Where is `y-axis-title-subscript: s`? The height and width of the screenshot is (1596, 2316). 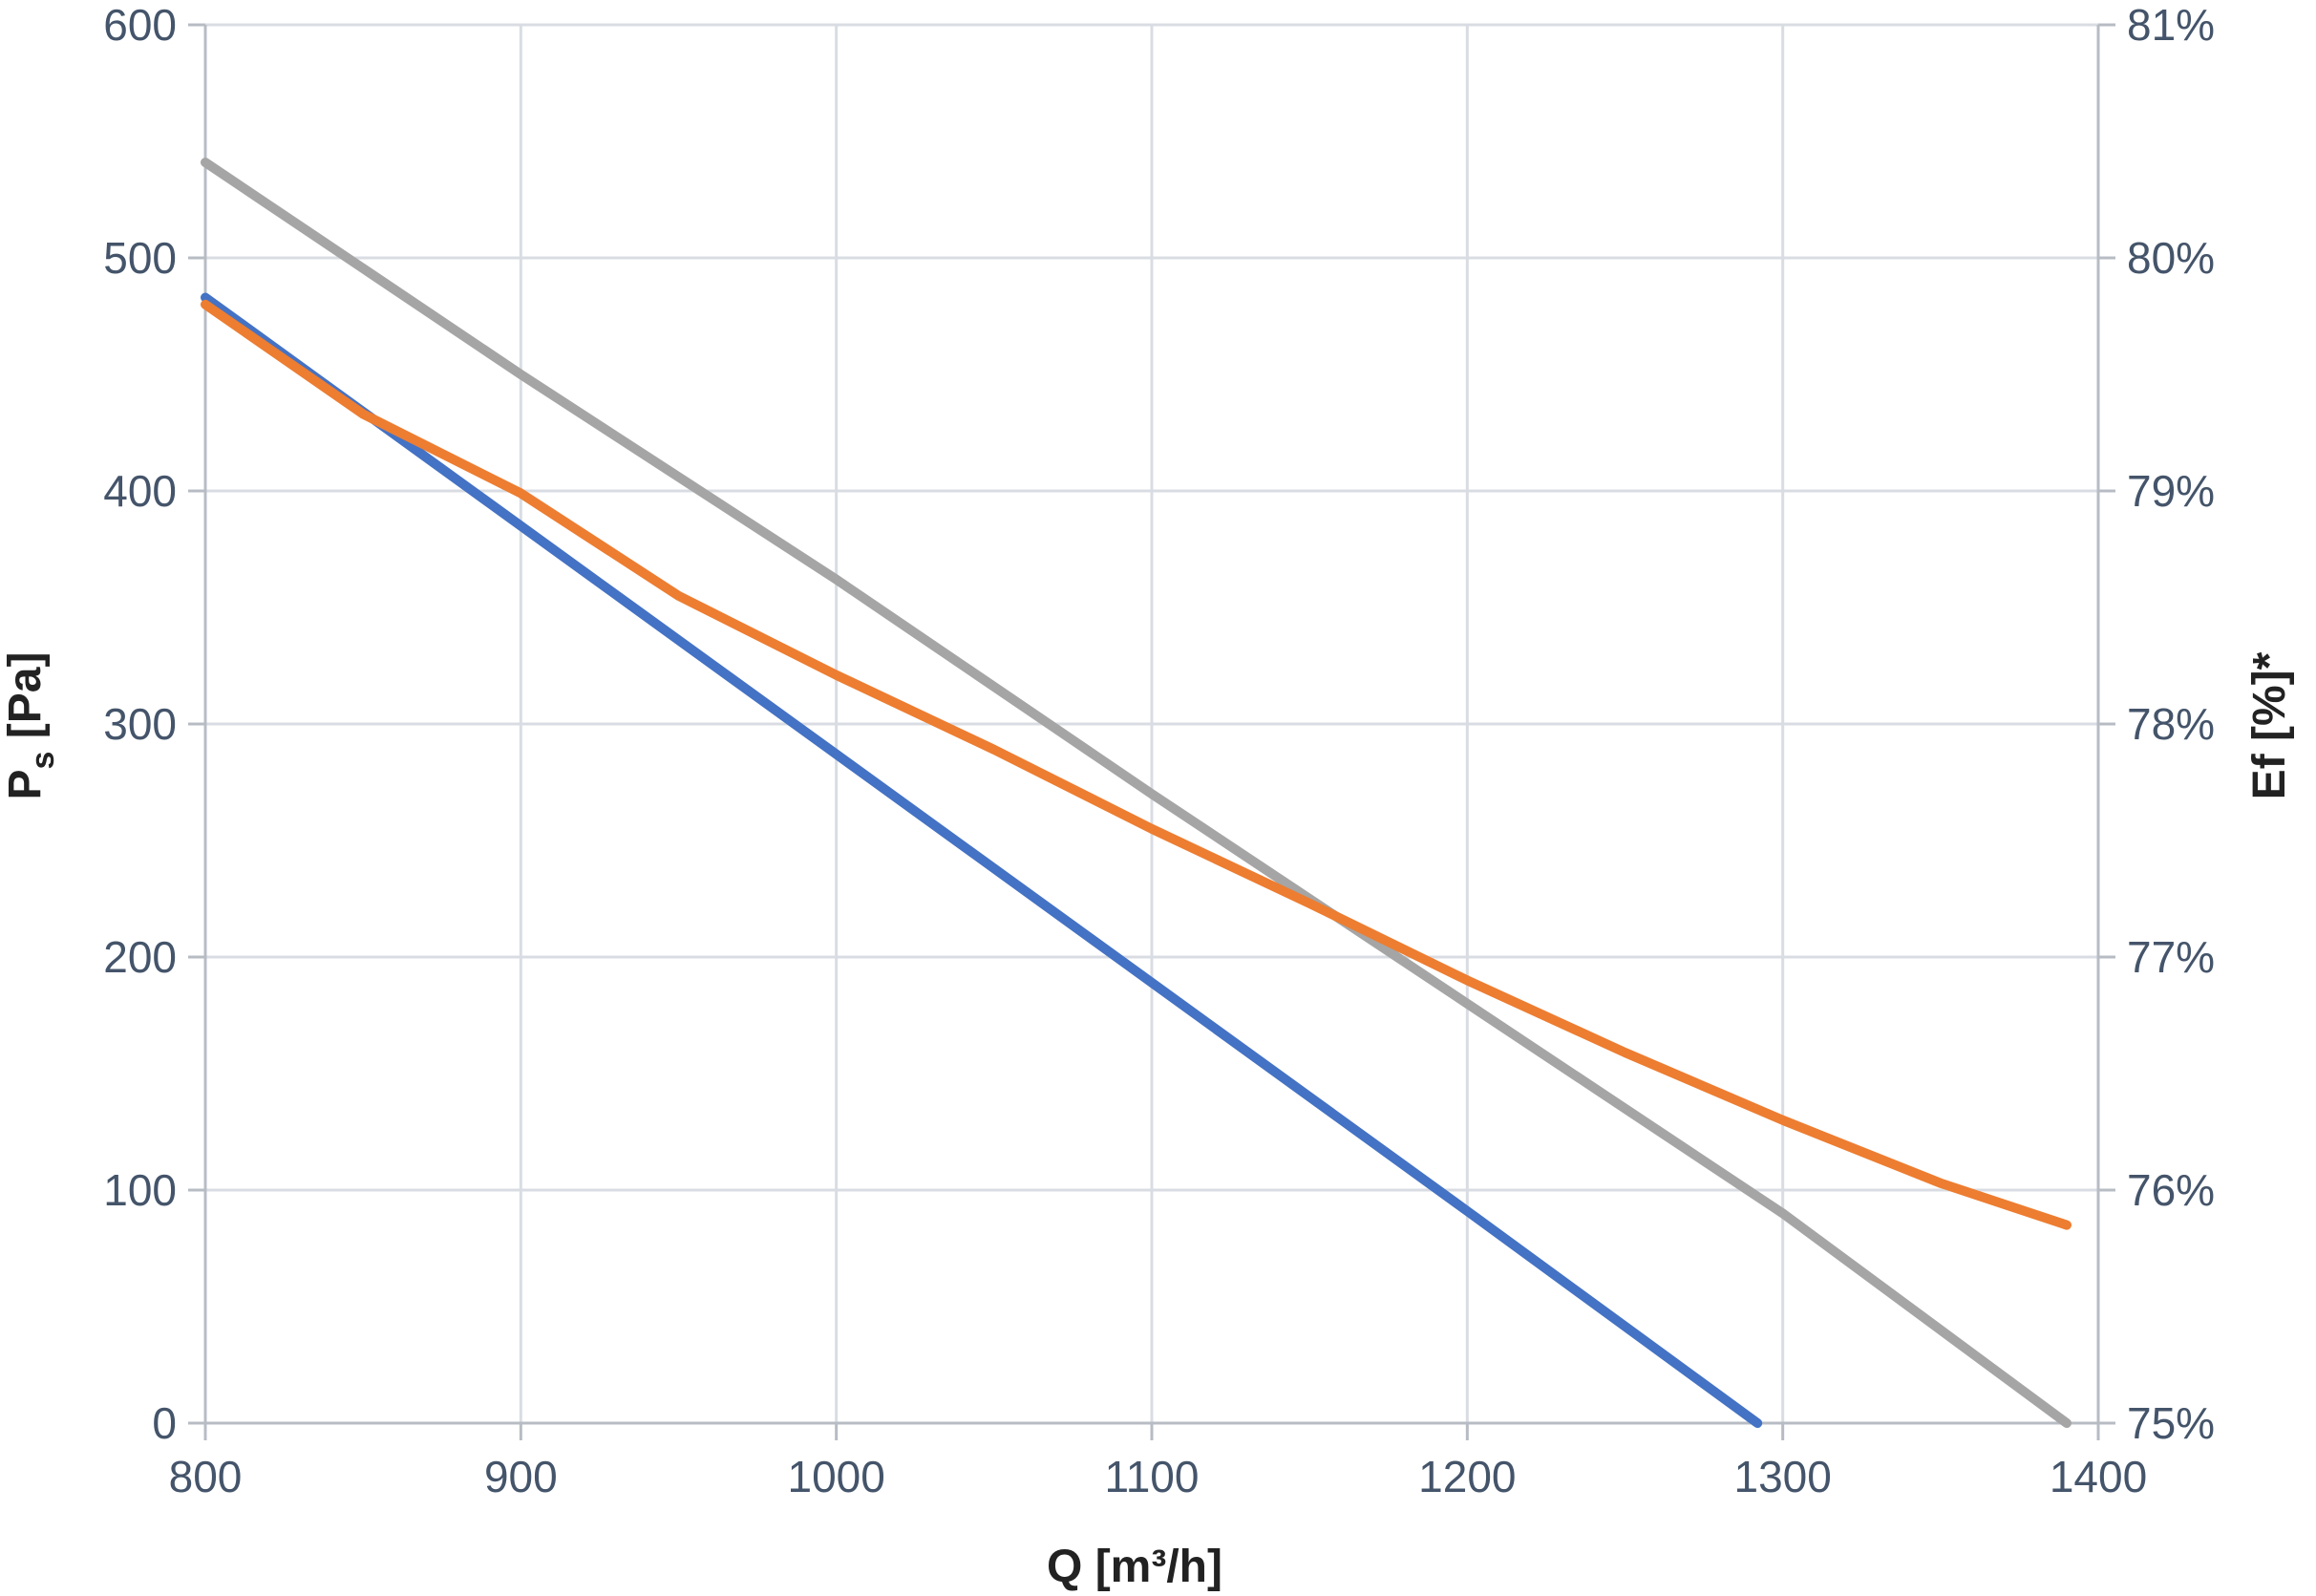 y-axis-title-subscript: s is located at coordinates (43, 761).